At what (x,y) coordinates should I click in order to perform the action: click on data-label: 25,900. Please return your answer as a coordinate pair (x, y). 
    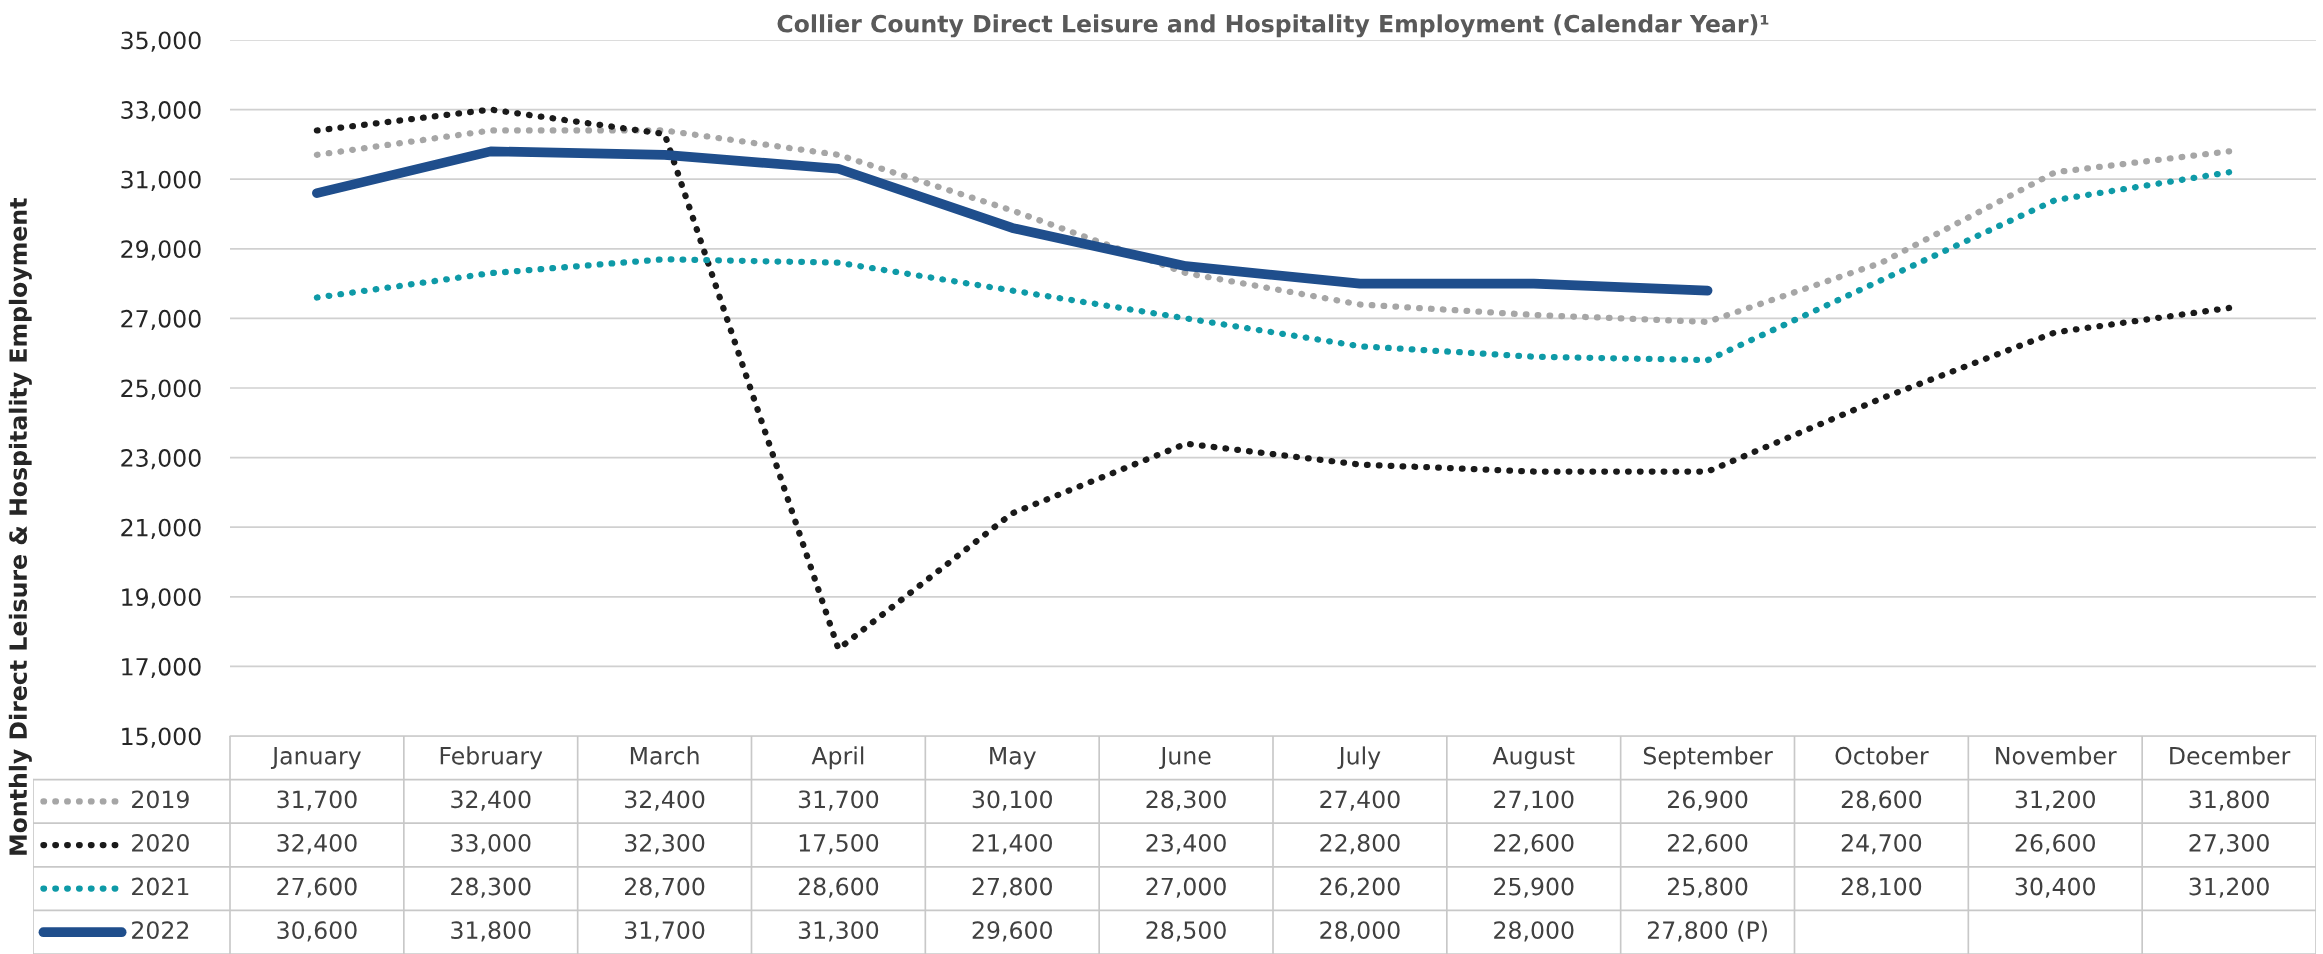
    Looking at the image, I should click on (1534, 887).